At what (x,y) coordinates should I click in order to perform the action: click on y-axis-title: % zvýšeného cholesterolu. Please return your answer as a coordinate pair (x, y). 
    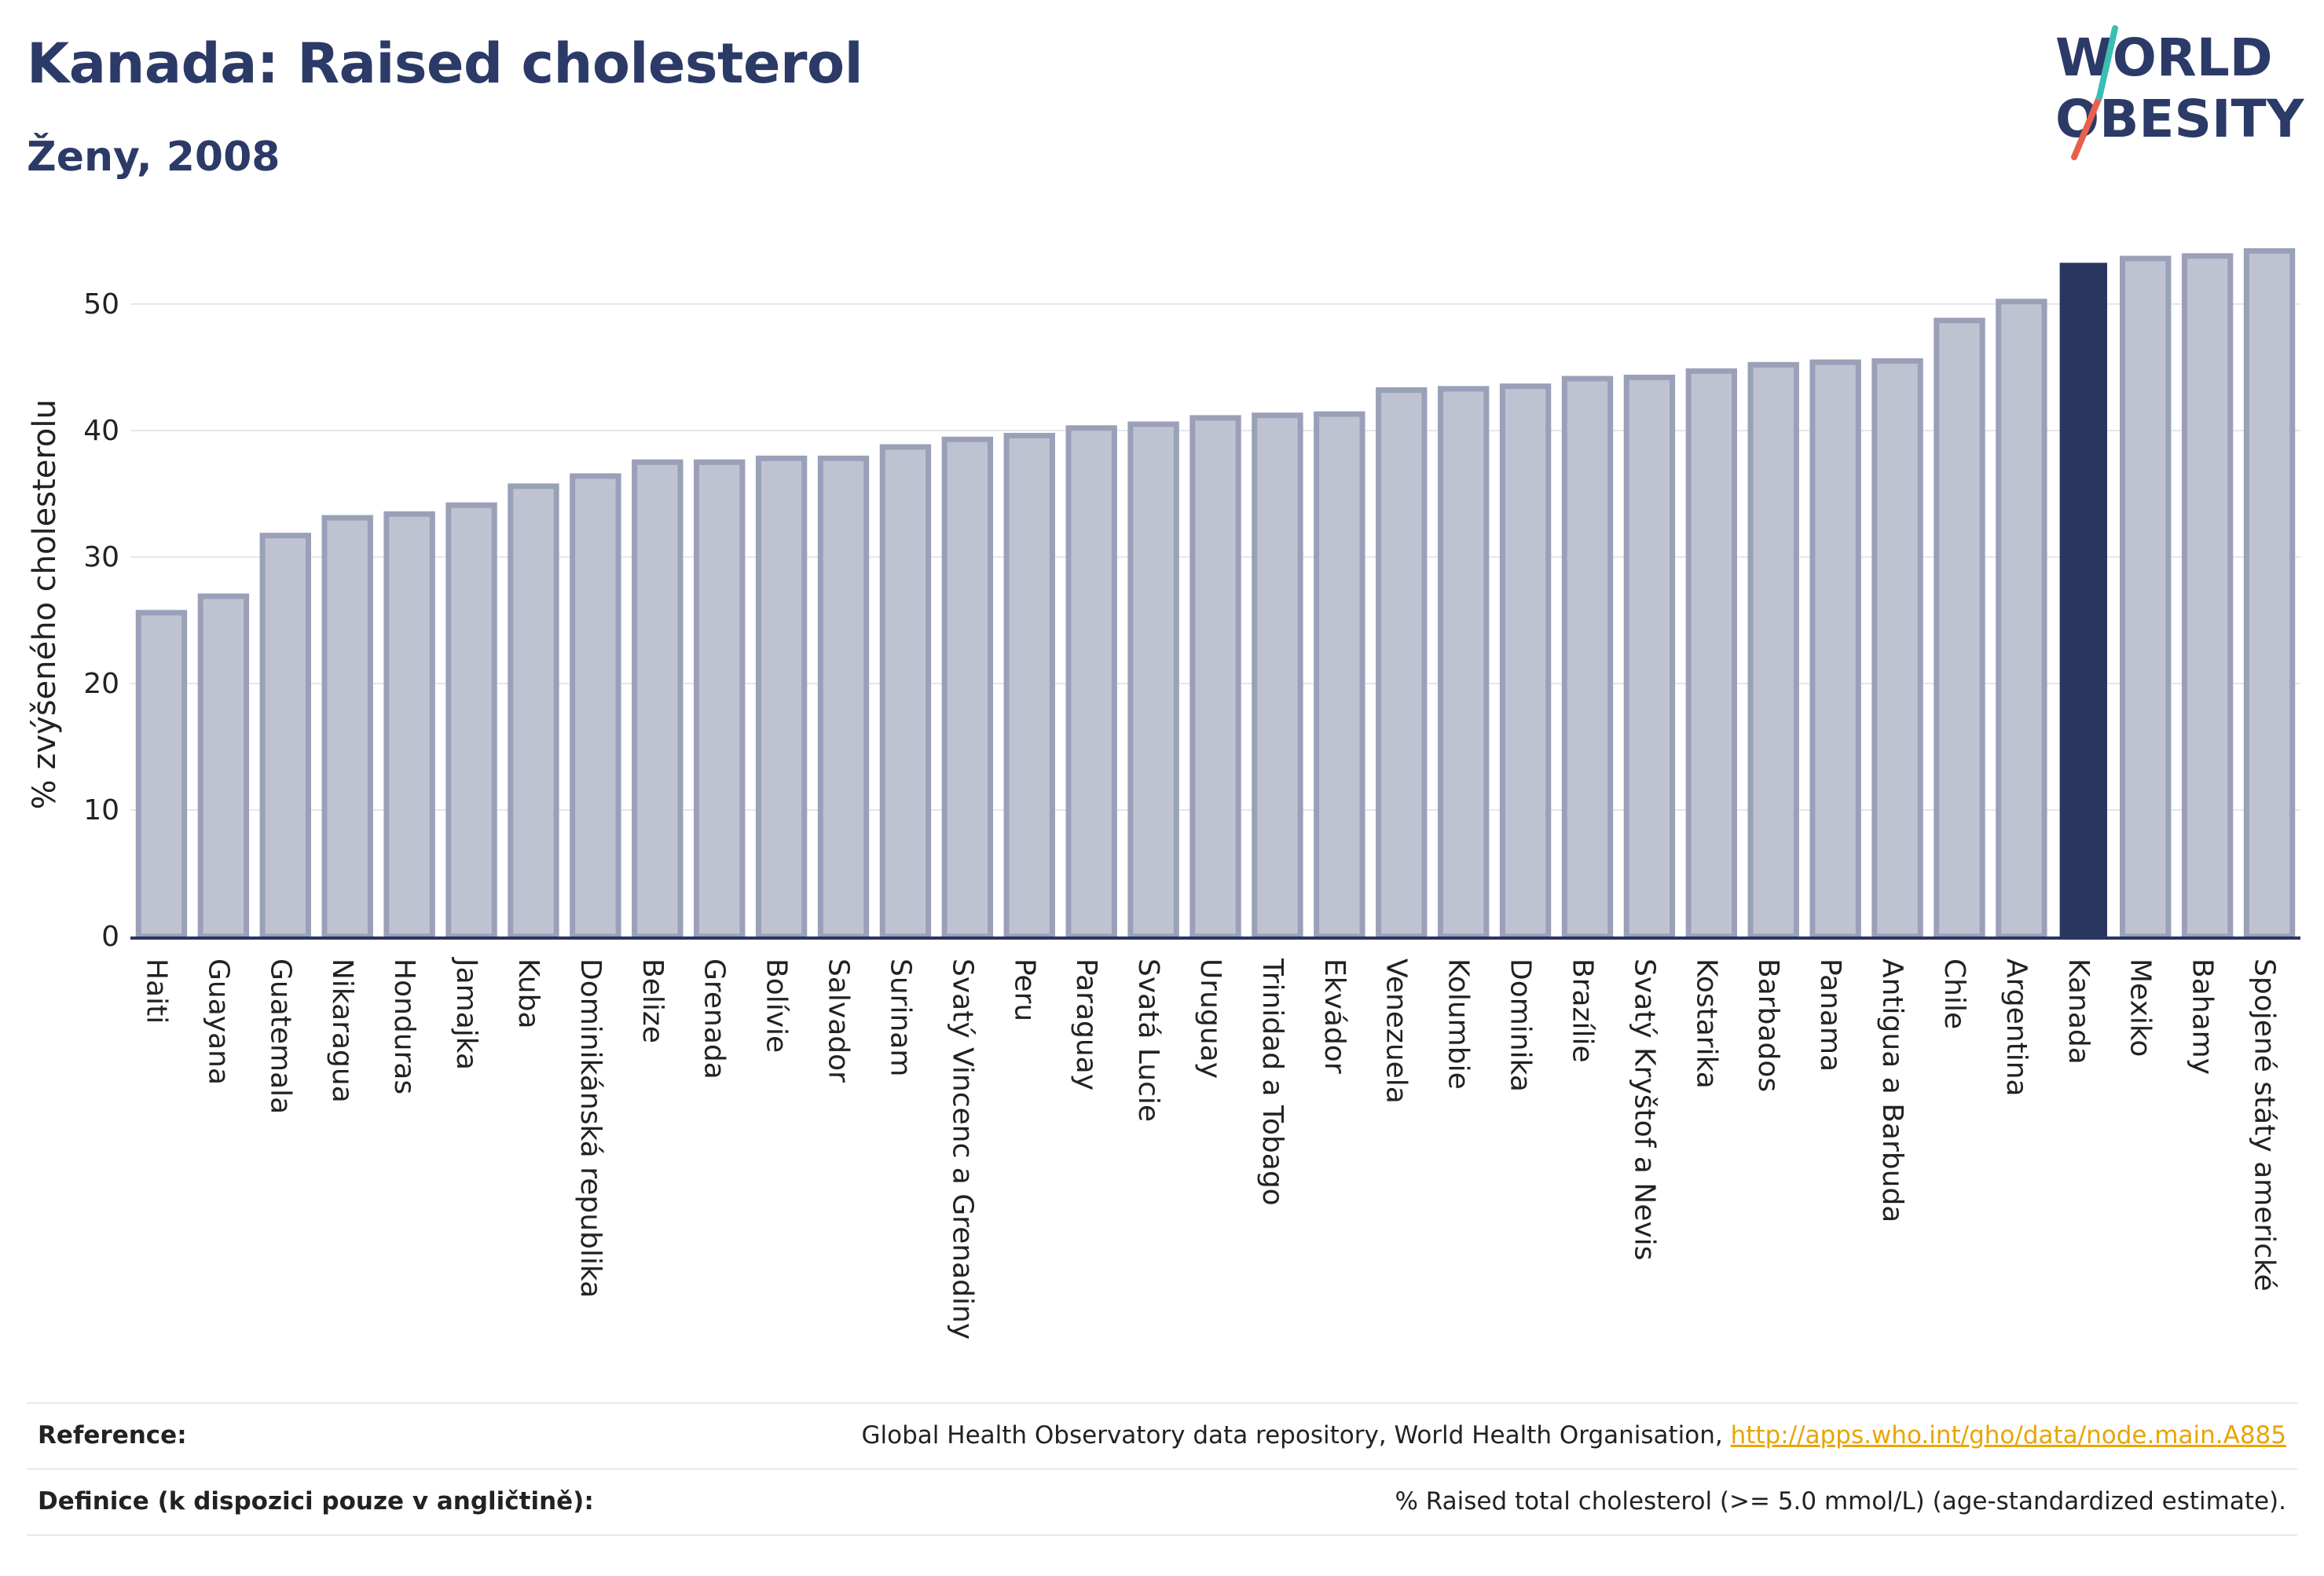
    Looking at the image, I should click on (45, 604).